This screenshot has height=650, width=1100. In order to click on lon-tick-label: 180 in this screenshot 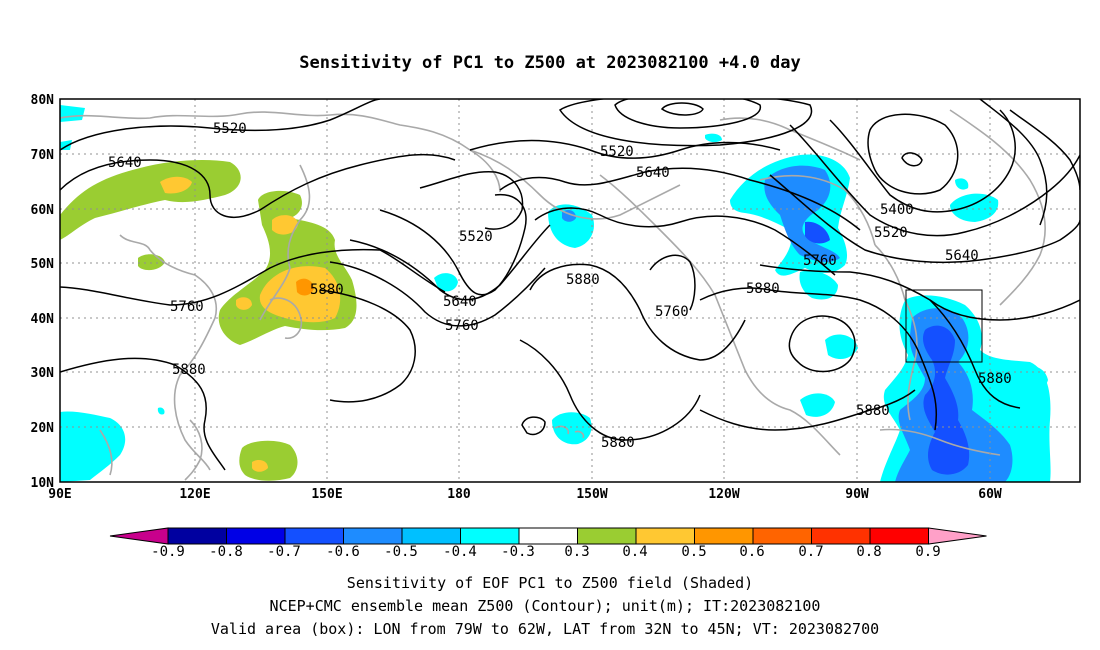, I will do `click(459, 494)`.